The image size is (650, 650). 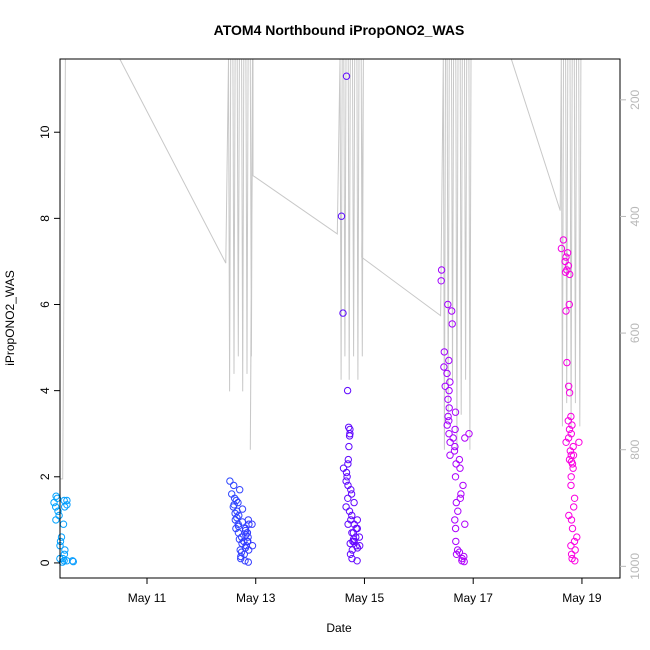 I want to click on secondary-y-tick-label: 600, so click(x=635, y=333).